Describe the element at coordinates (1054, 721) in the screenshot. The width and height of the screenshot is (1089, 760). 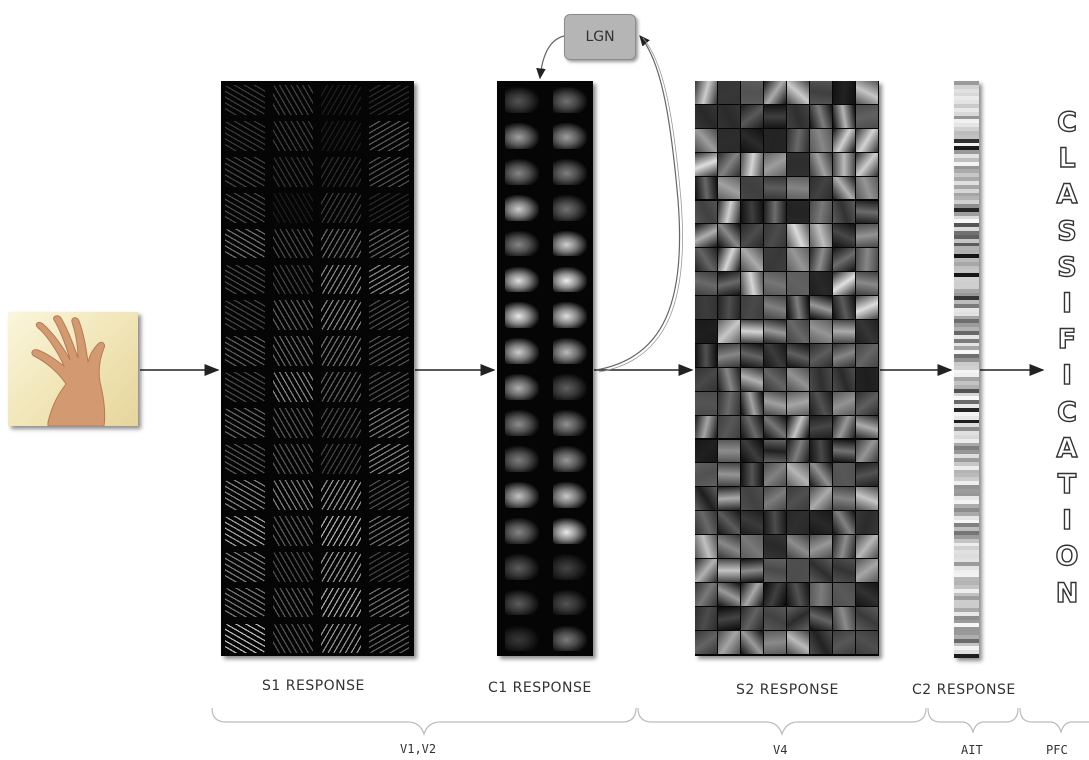
I see `brace-pfc` at that location.